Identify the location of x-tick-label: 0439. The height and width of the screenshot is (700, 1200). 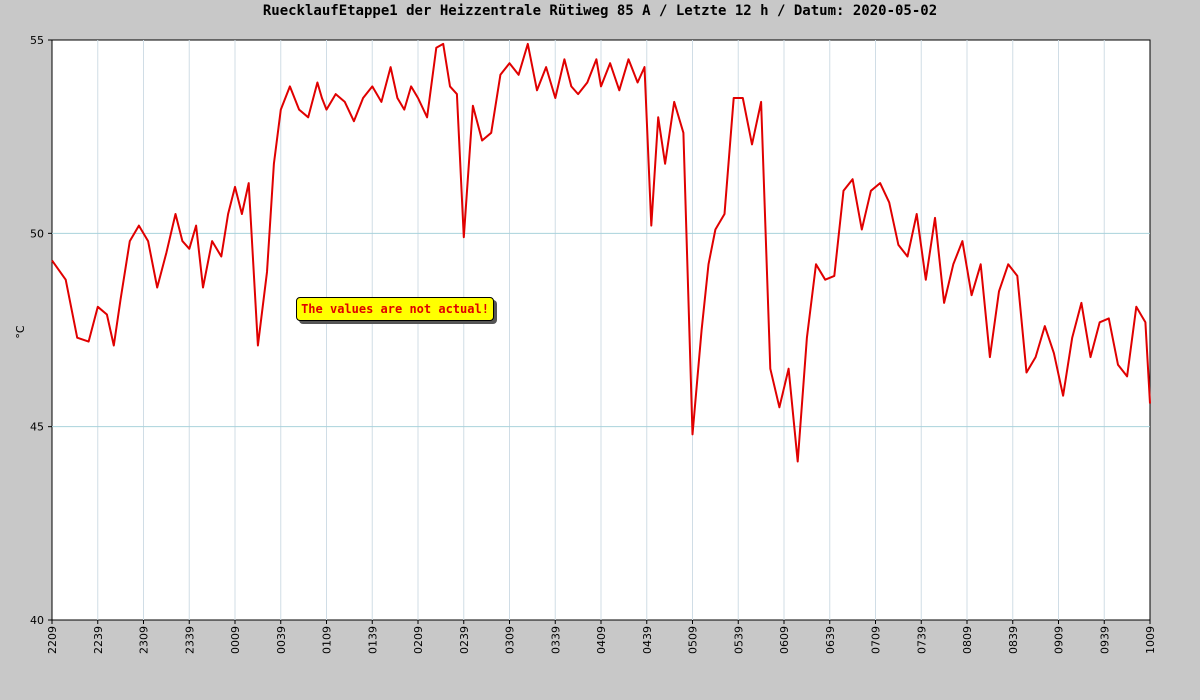
(647, 640).